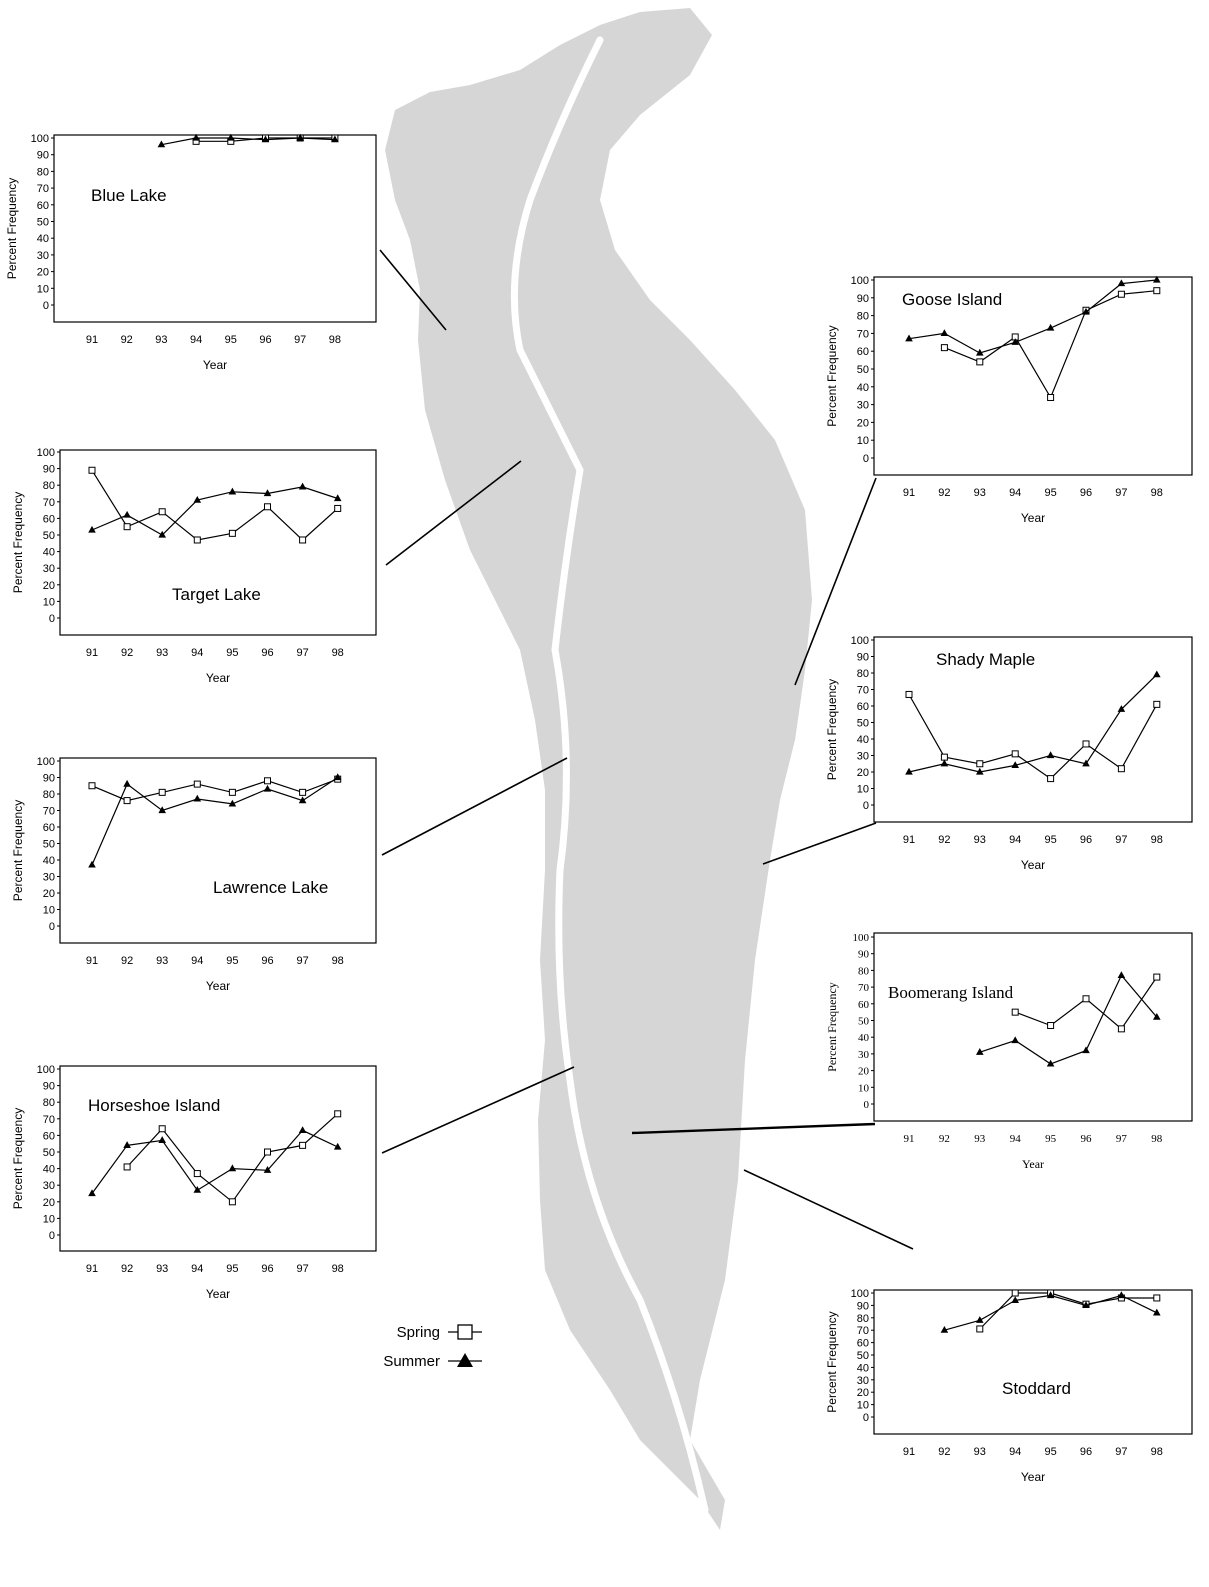 The width and height of the screenshot is (1209, 1587). I want to click on y-tick-label: 30, so click(863, 757).